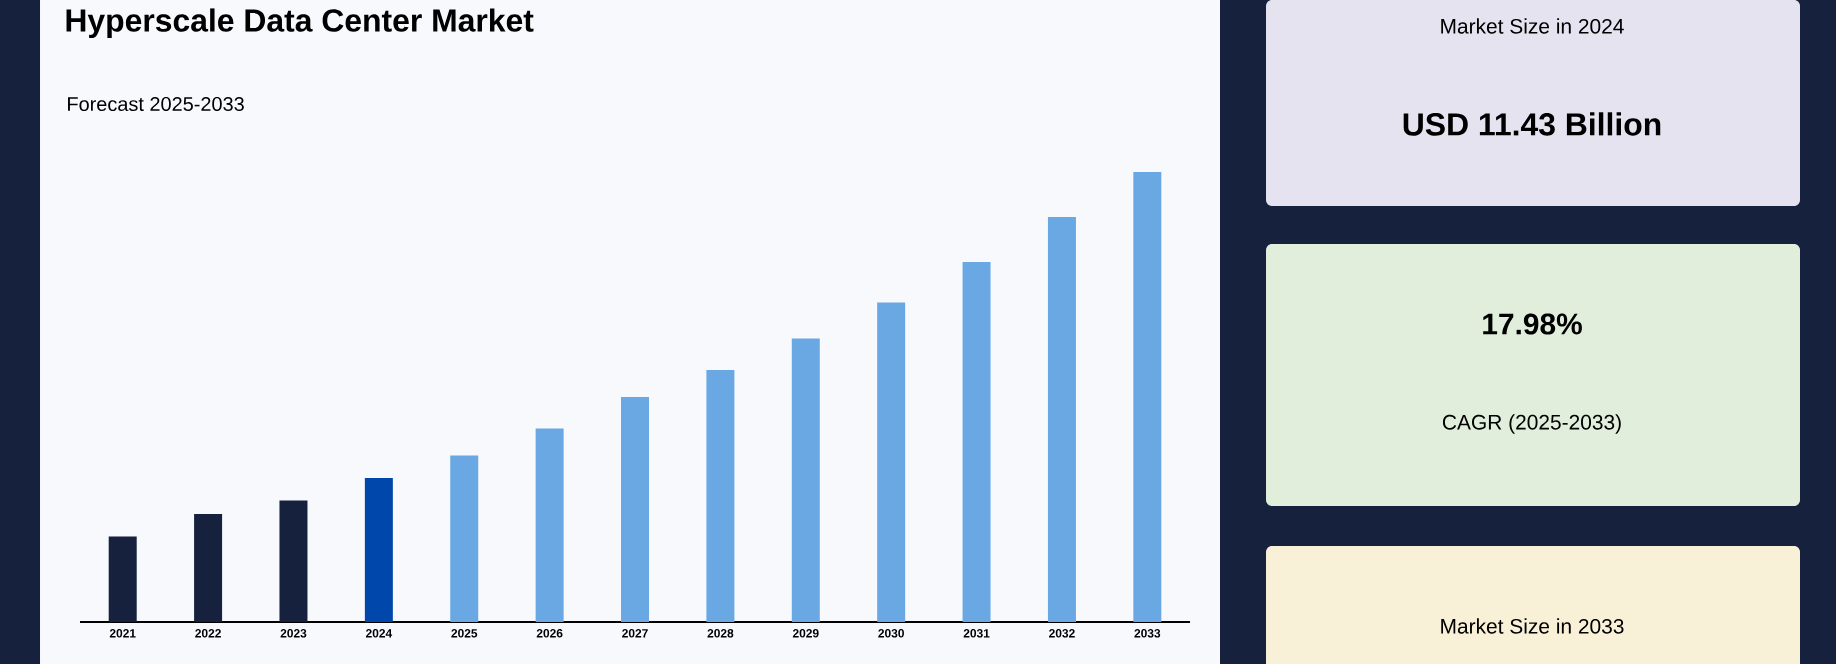  I want to click on text: 17.98%, so click(1532, 324).